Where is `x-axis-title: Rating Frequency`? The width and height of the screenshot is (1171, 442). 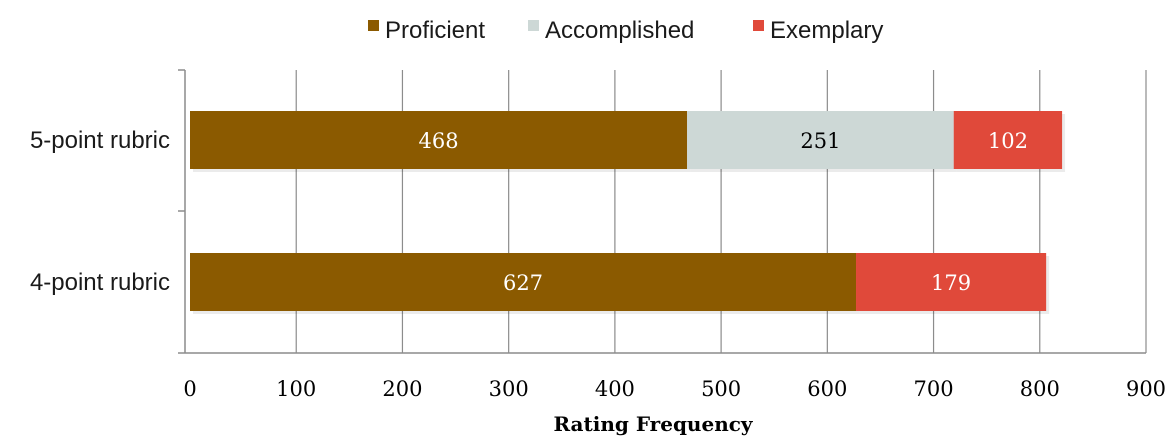
x-axis-title: Rating Frequency is located at coordinates (653, 424).